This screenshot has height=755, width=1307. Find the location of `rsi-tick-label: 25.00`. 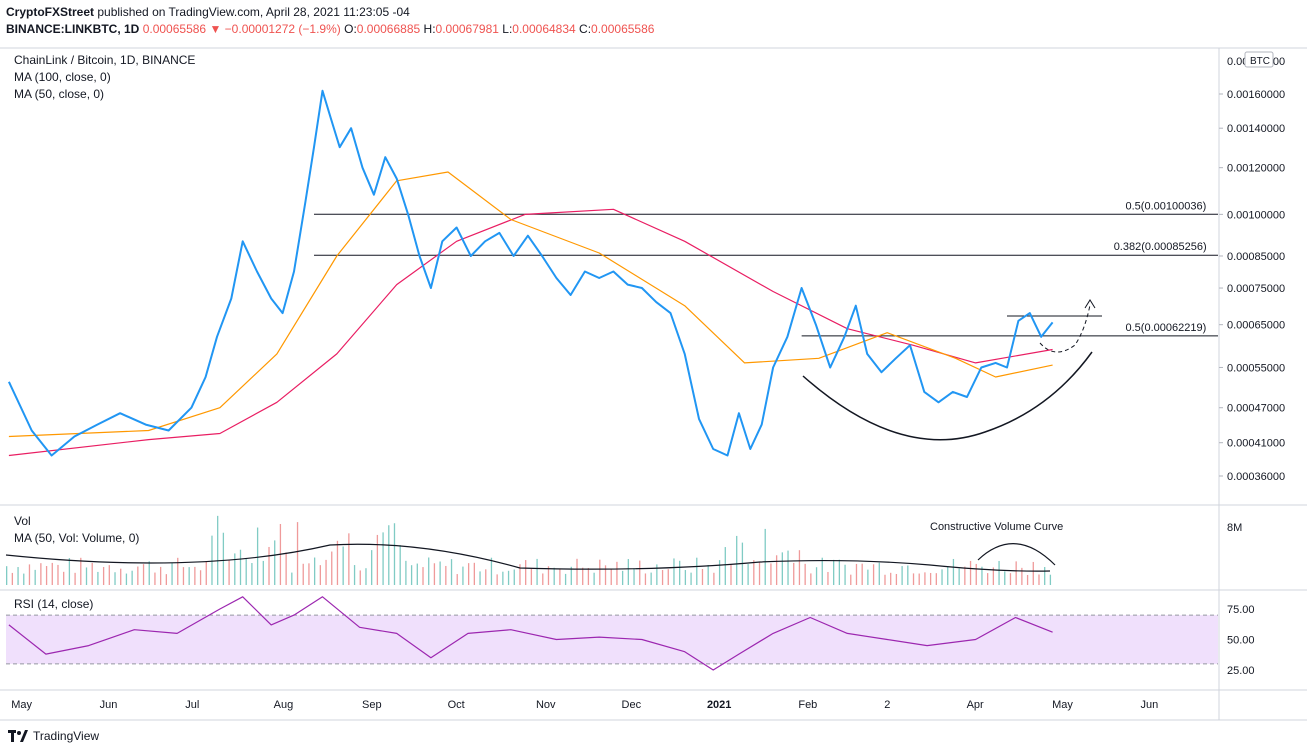

rsi-tick-label: 25.00 is located at coordinates (1241, 671).